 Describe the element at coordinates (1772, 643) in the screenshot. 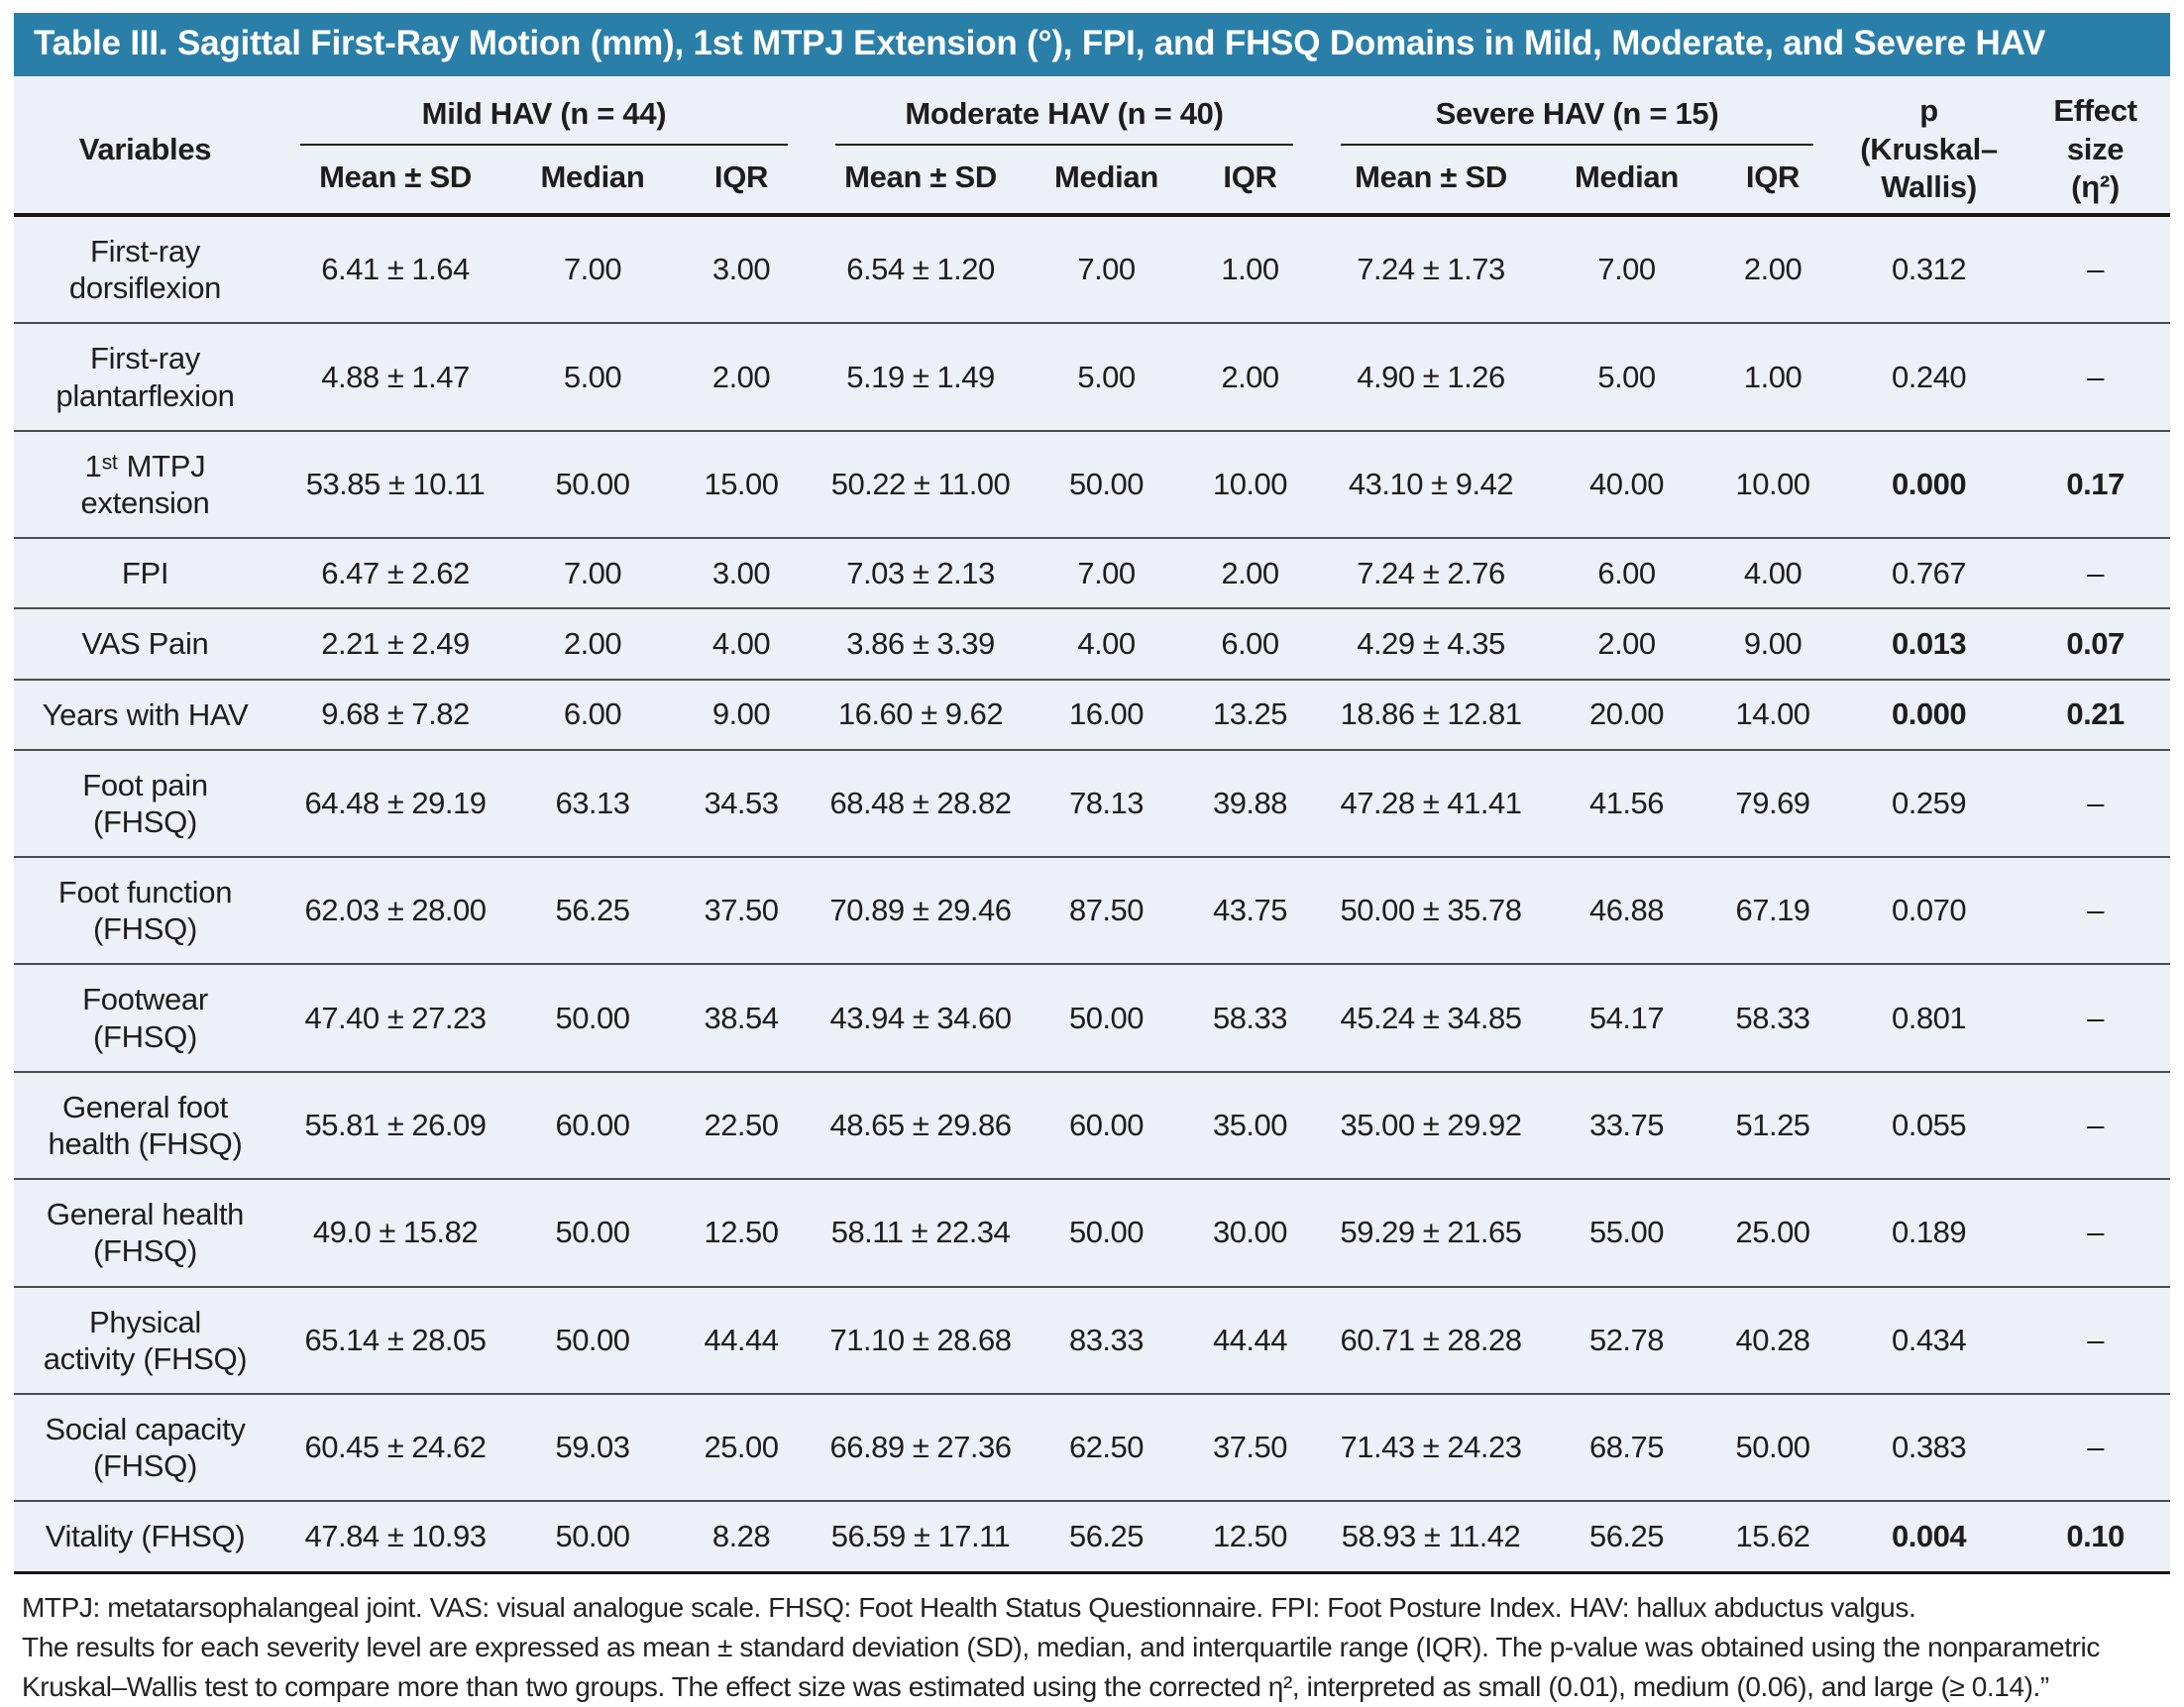

I see `cell-severe-iqr: 9.00` at that location.